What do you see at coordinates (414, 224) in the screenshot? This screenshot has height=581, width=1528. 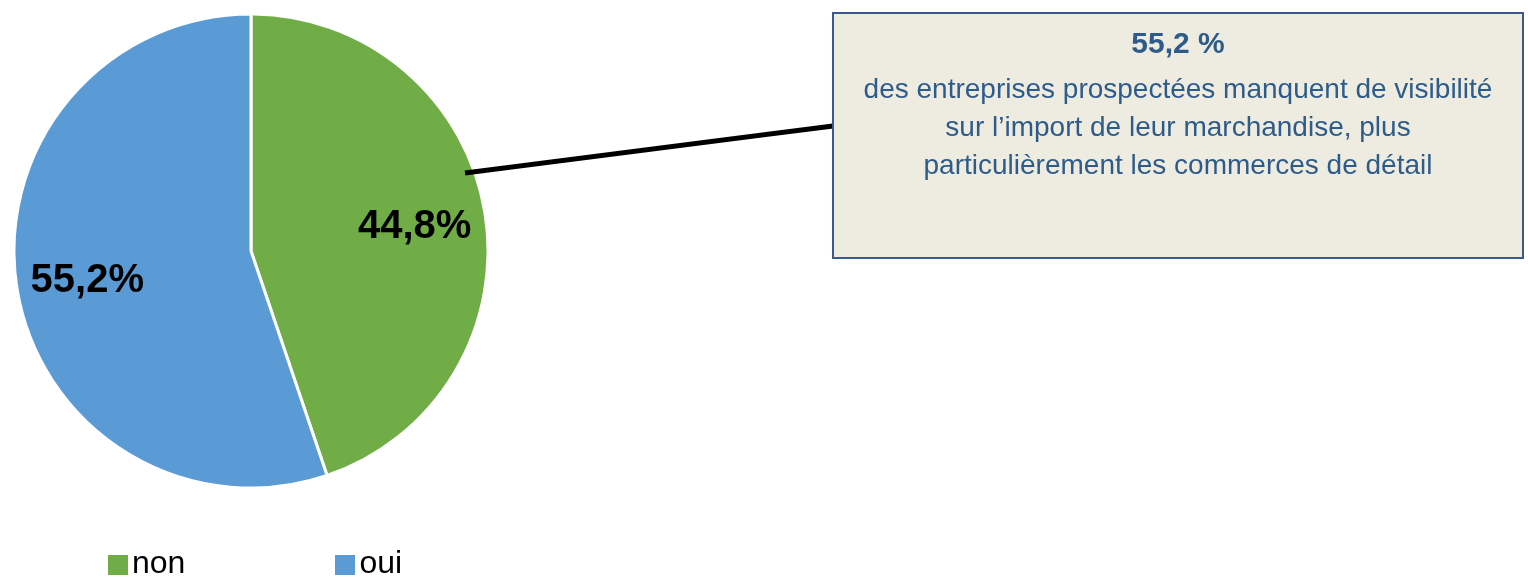 I see `data-label: 44,8%` at bounding box center [414, 224].